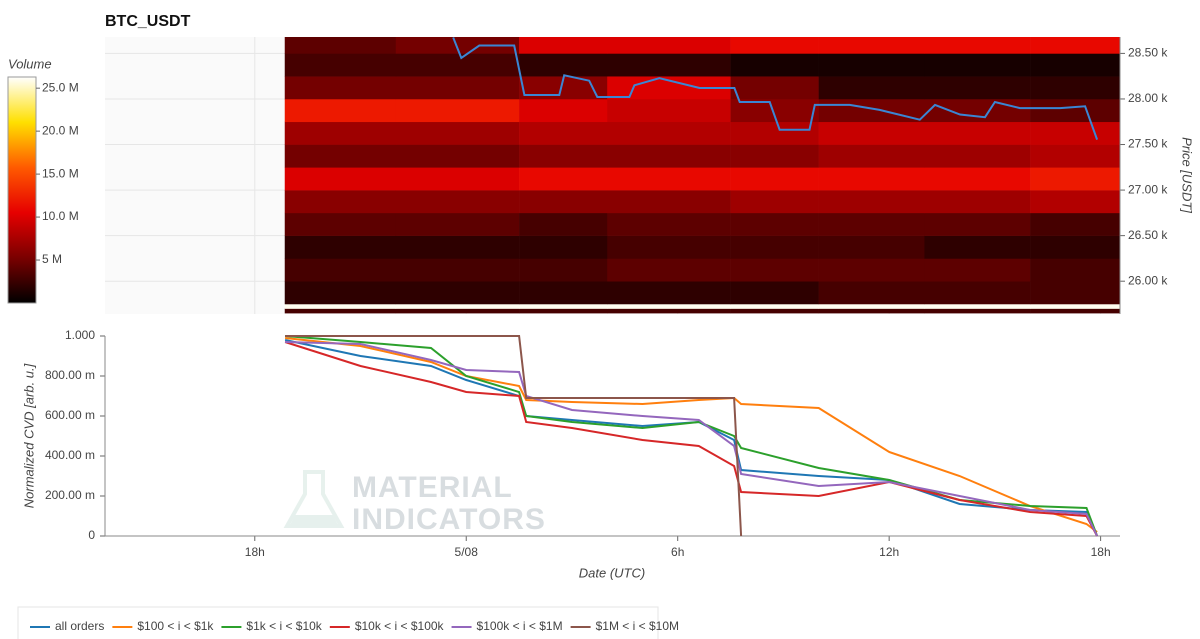  I want to click on legend-item: $1M < i < $10M, so click(624, 626).